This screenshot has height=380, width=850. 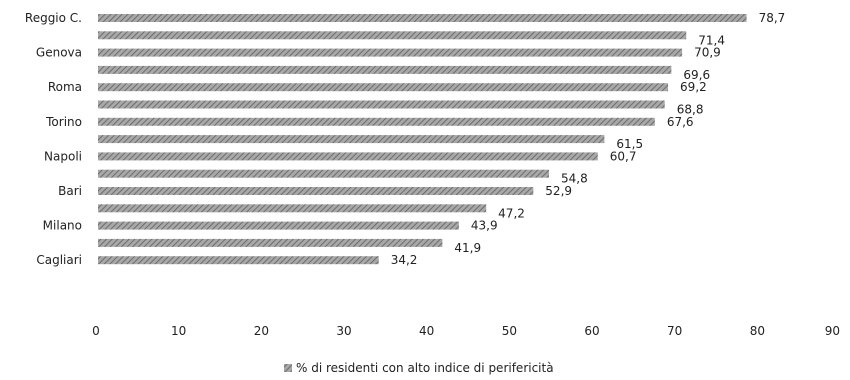 I want to click on category-label: Torino, so click(x=63, y=122).